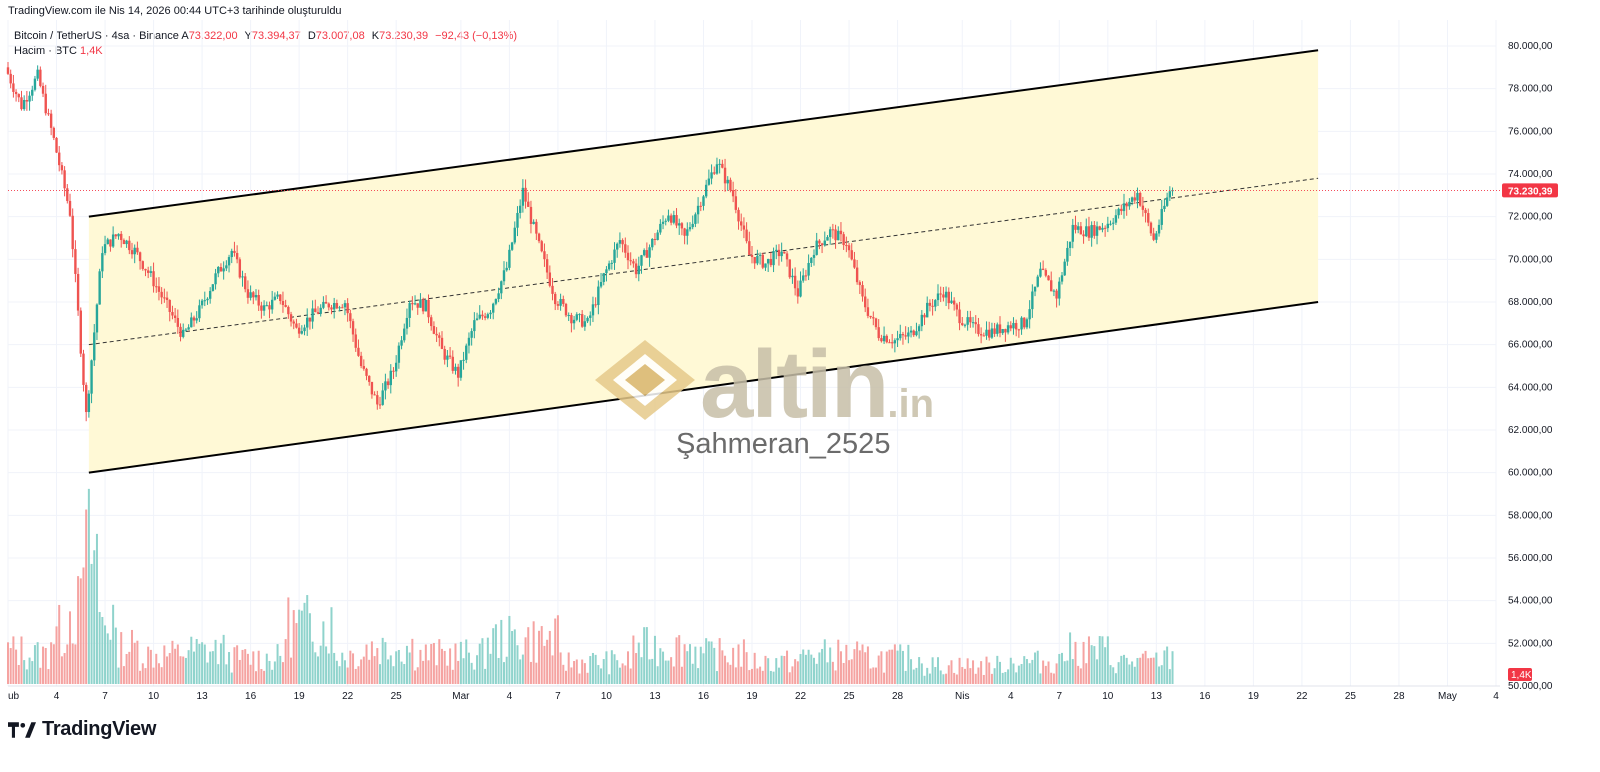 Image resolution: width=1600 pixels, height=772 pixels. I want to click on volume-label: Hacim · BTC, so click(45, 51).